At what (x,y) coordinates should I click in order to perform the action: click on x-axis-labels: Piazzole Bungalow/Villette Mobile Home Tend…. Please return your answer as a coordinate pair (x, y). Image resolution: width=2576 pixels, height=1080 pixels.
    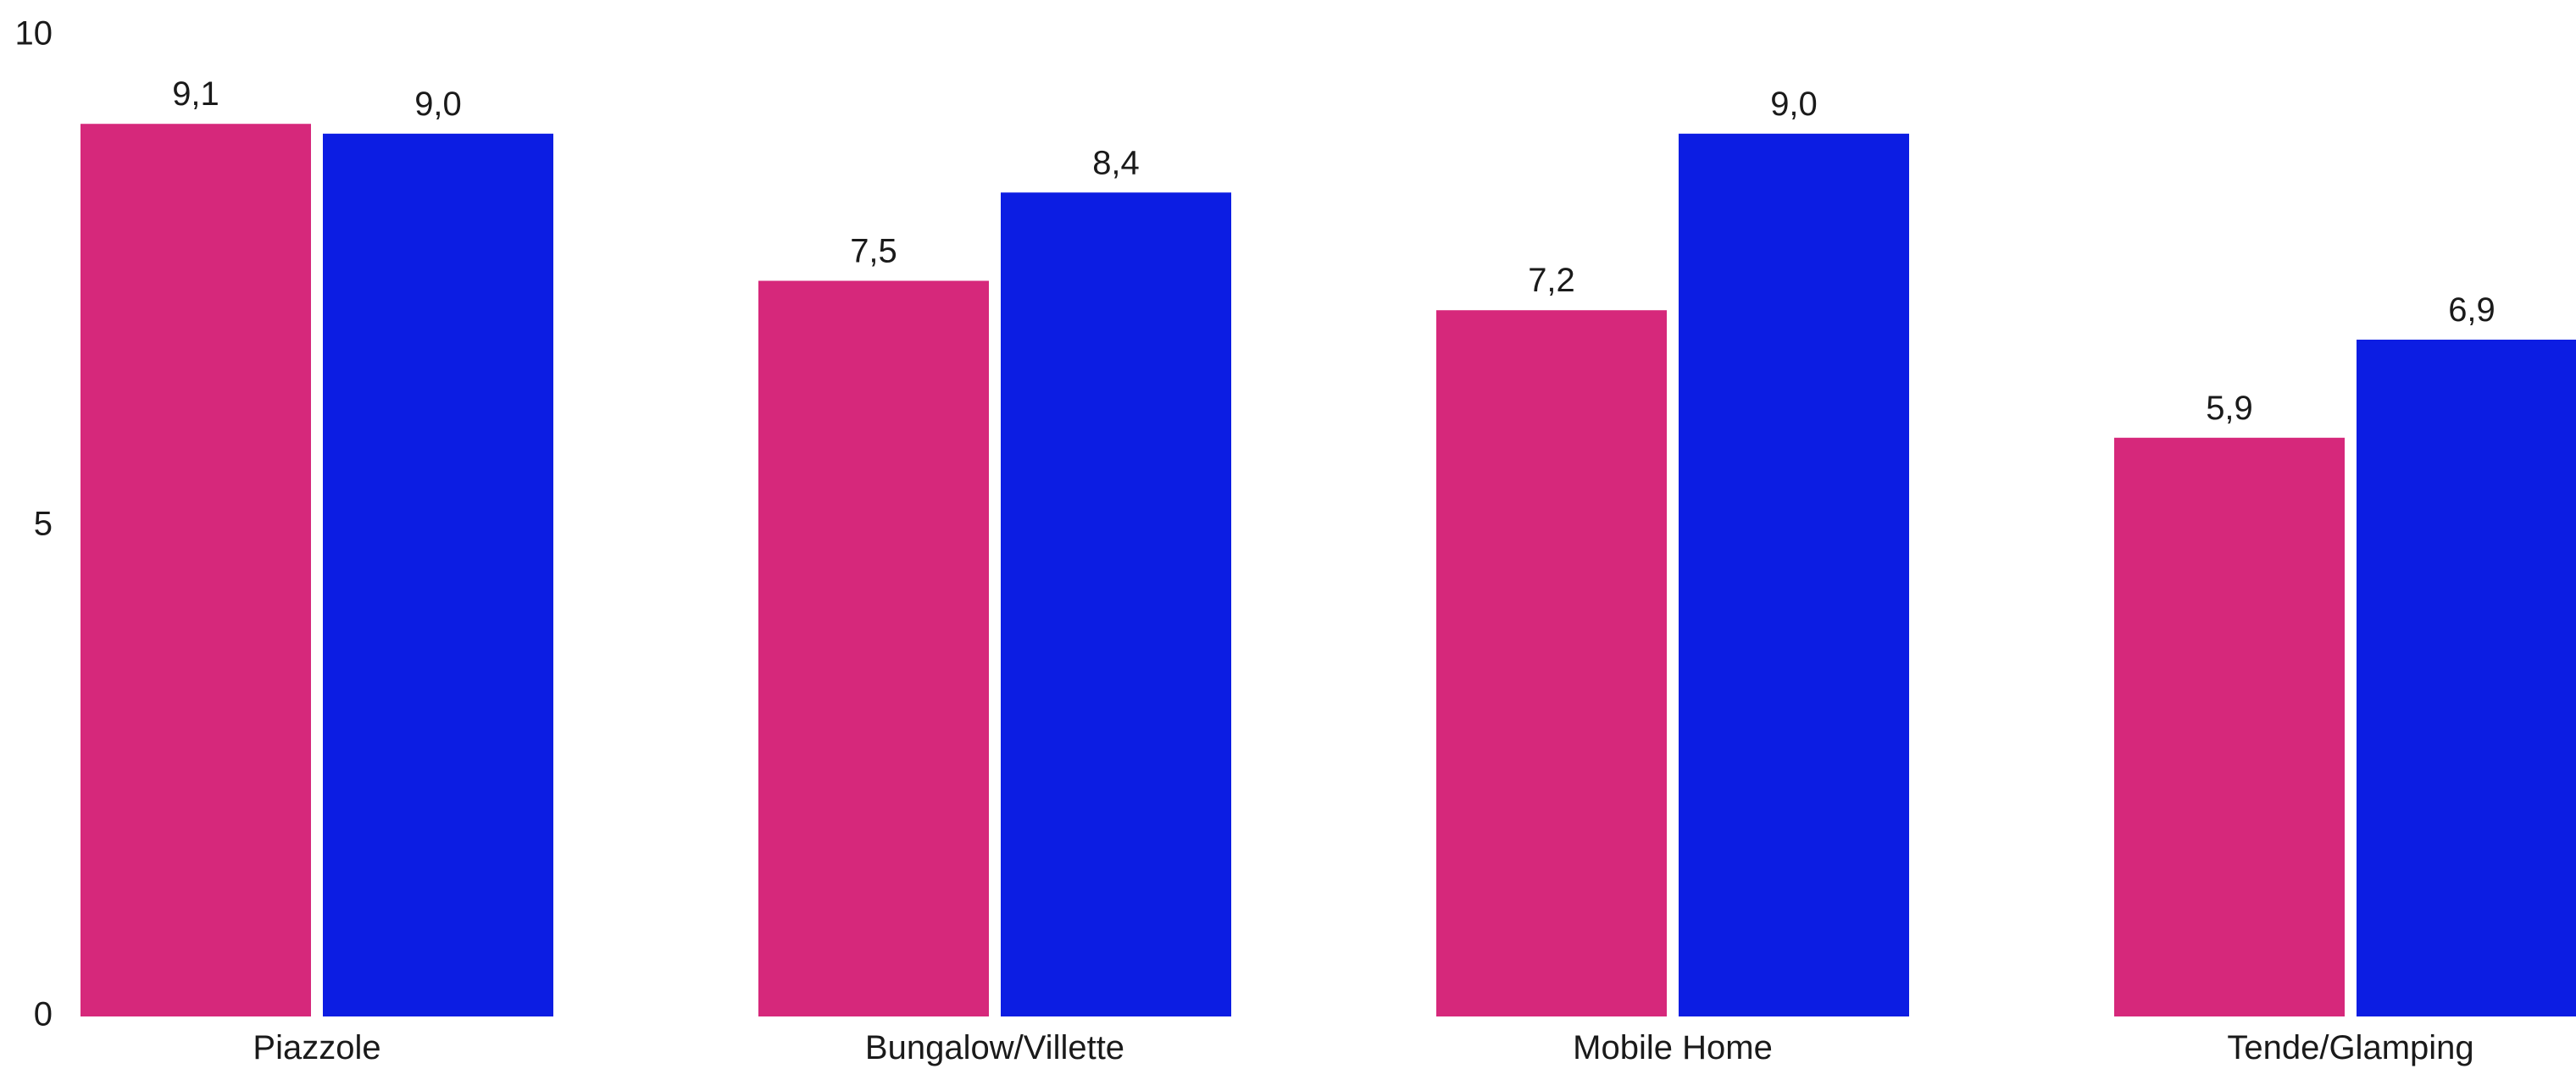
    Looking at the image, I should click on (1363, 1047).